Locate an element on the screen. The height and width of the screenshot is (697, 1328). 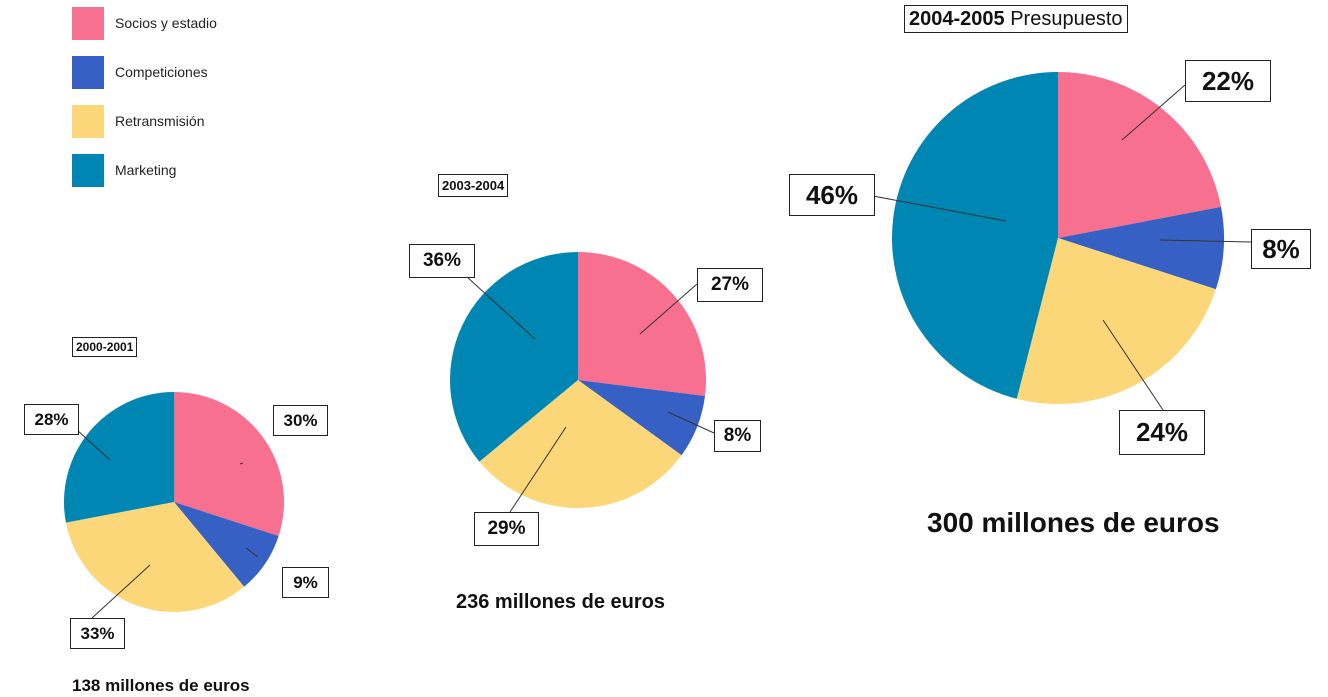
pct-label-socios: 22% is located at coordinates (1228, 81).